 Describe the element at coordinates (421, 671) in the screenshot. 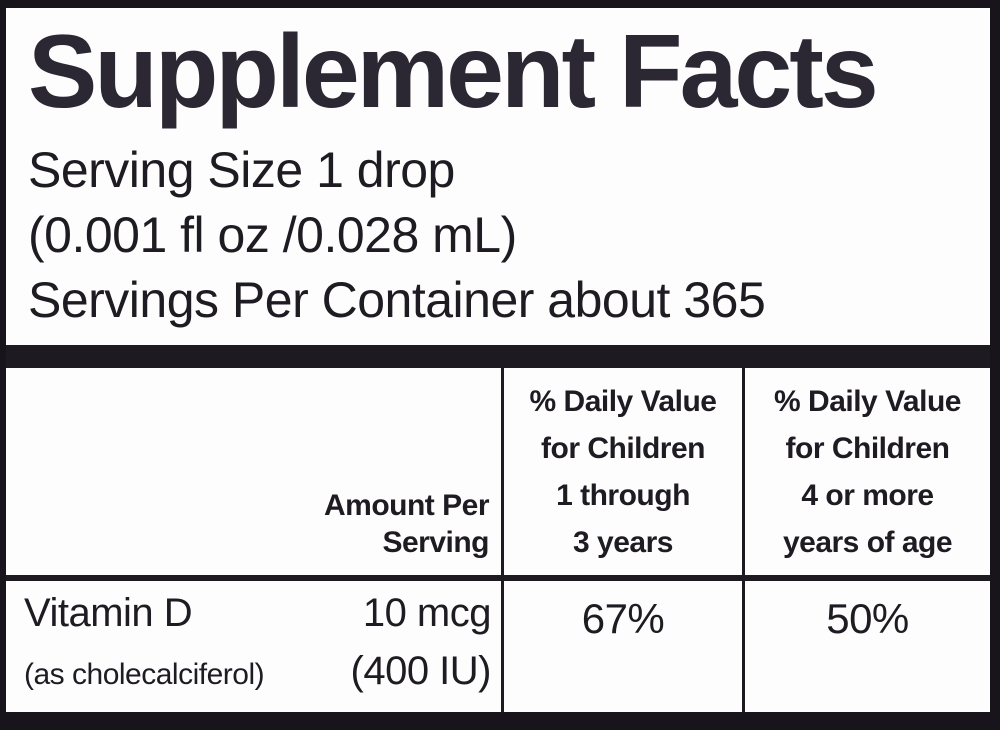

I see `nutrient-iu-detail: (400 IU)` at that location.